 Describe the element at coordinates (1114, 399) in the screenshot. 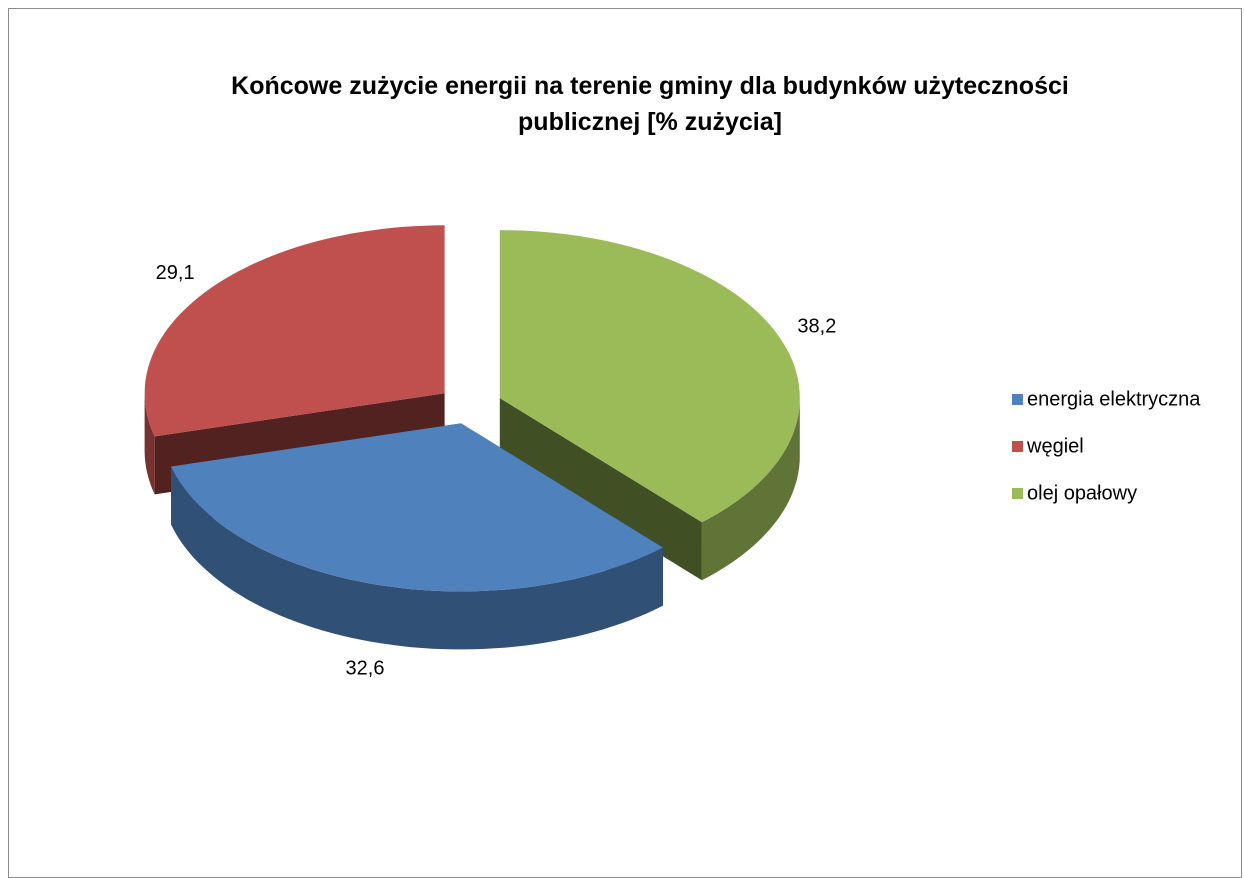

I see `legend-label: energia elektryczna` at that location.